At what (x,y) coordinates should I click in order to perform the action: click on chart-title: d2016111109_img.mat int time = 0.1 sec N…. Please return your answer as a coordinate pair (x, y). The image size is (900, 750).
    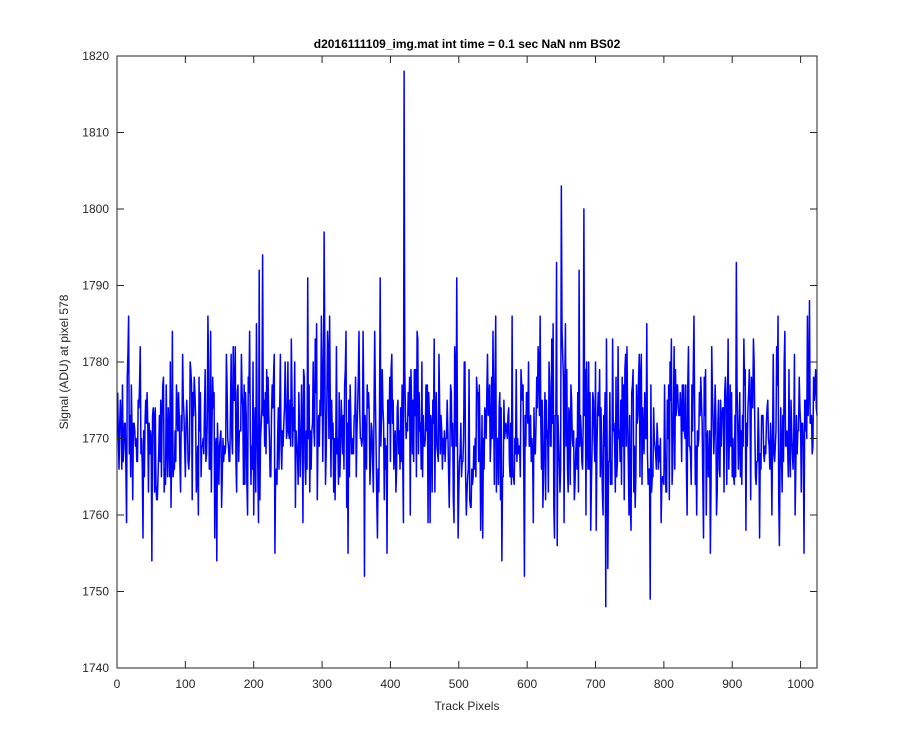
    Looking at the image, I should click on (467, 44).